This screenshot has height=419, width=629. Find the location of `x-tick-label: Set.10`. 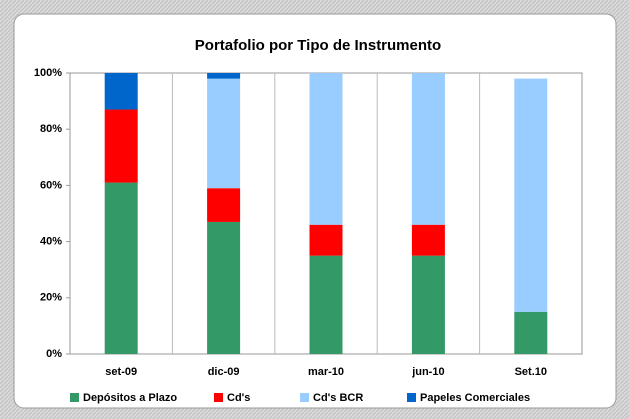

x-tick-label: Set.10 is located at coordinates (531, 372).